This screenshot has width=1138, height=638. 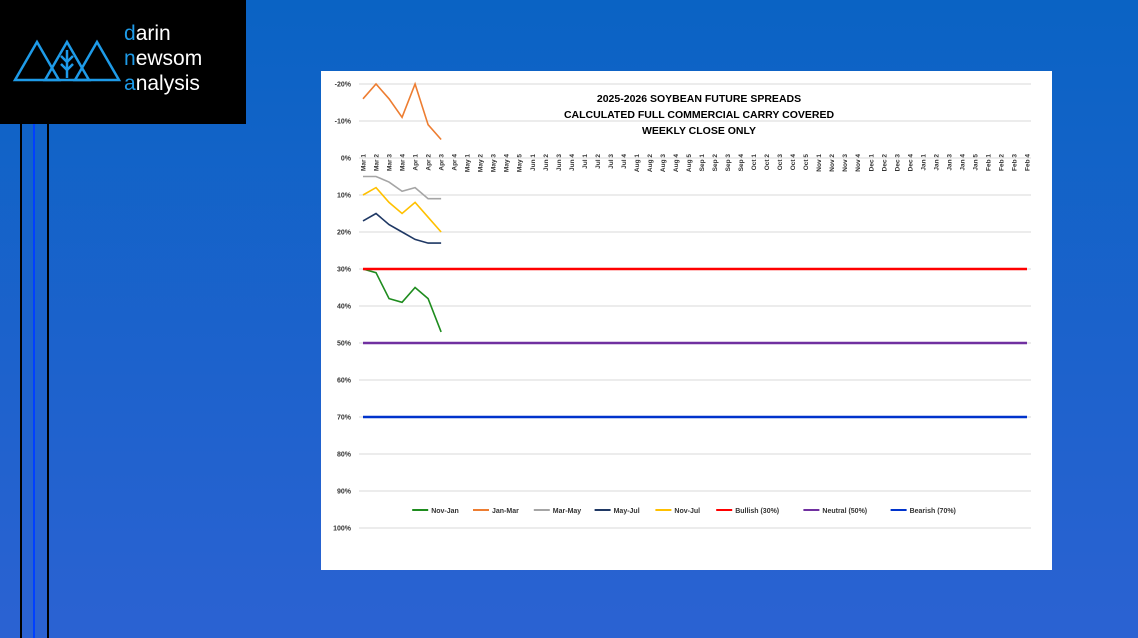 What do you see at coordinates (975, 162) in the screenshot?
I see `x-tick-label: Jan 5` at bounding box center [975, 162].